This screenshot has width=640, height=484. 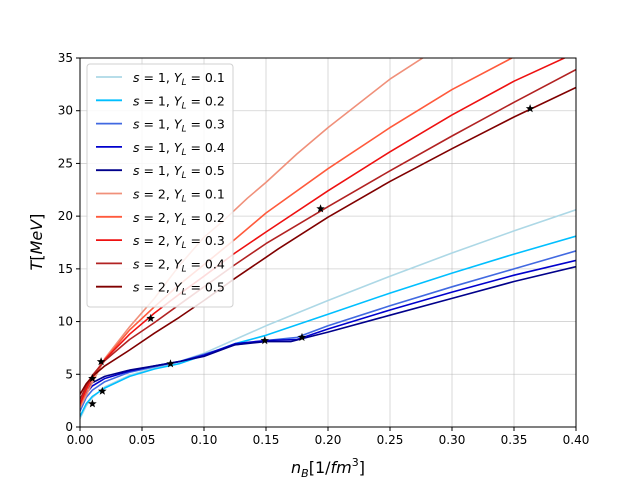 I want to click on y-tick-label: 0, so click(x=69, y=427).